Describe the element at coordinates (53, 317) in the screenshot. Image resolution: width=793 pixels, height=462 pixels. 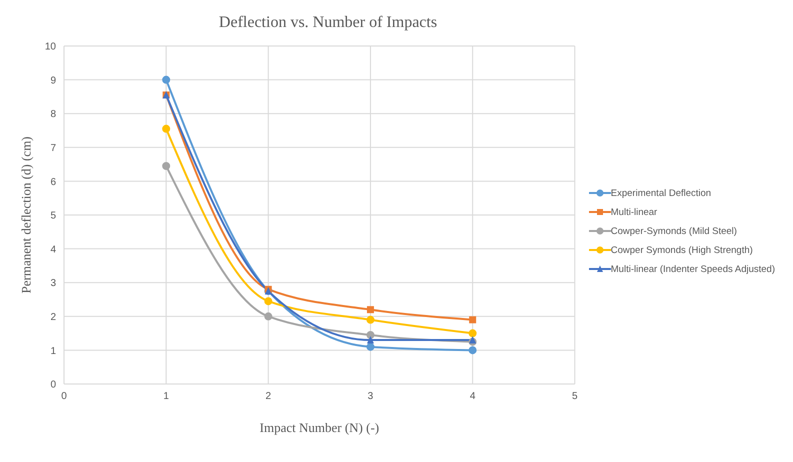
I see `y-tick-label: 2` at that location.